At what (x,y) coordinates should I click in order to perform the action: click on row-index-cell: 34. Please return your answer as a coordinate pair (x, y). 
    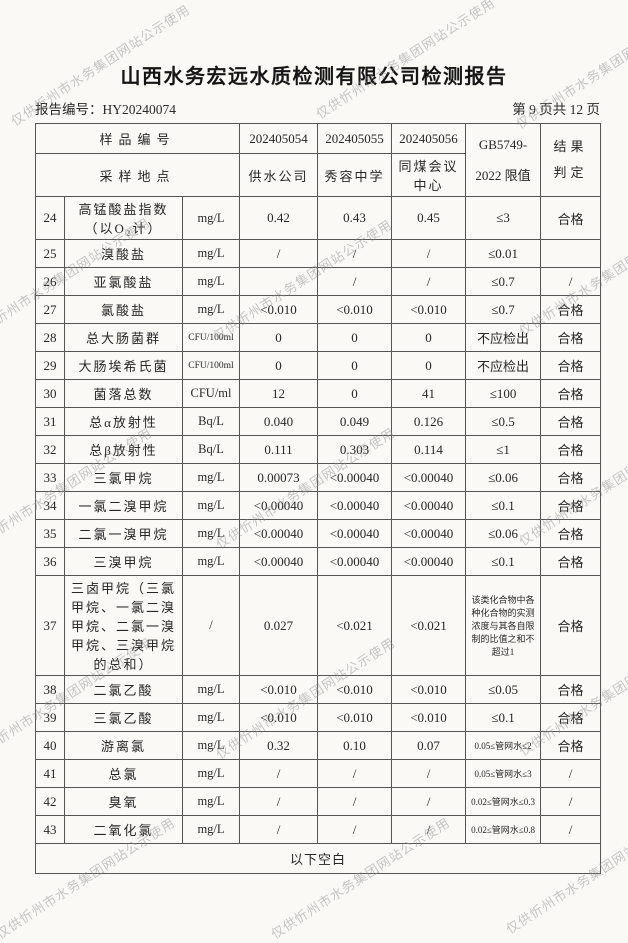
    Looking at the image, I should click on (50, 505).